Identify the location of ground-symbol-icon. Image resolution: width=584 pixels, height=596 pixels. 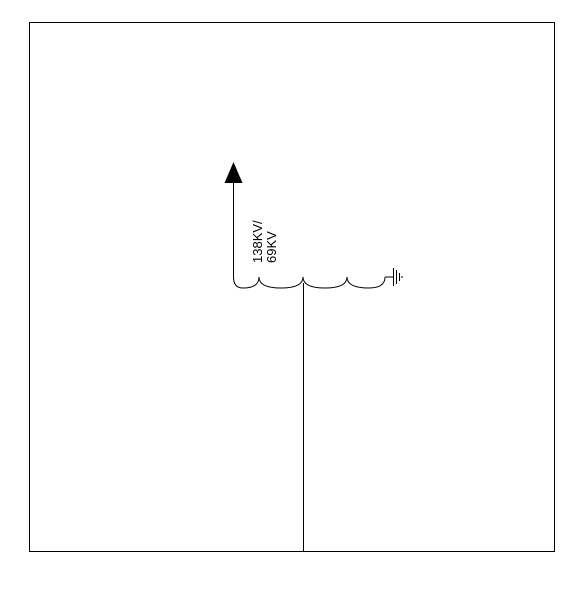
(398, 277).